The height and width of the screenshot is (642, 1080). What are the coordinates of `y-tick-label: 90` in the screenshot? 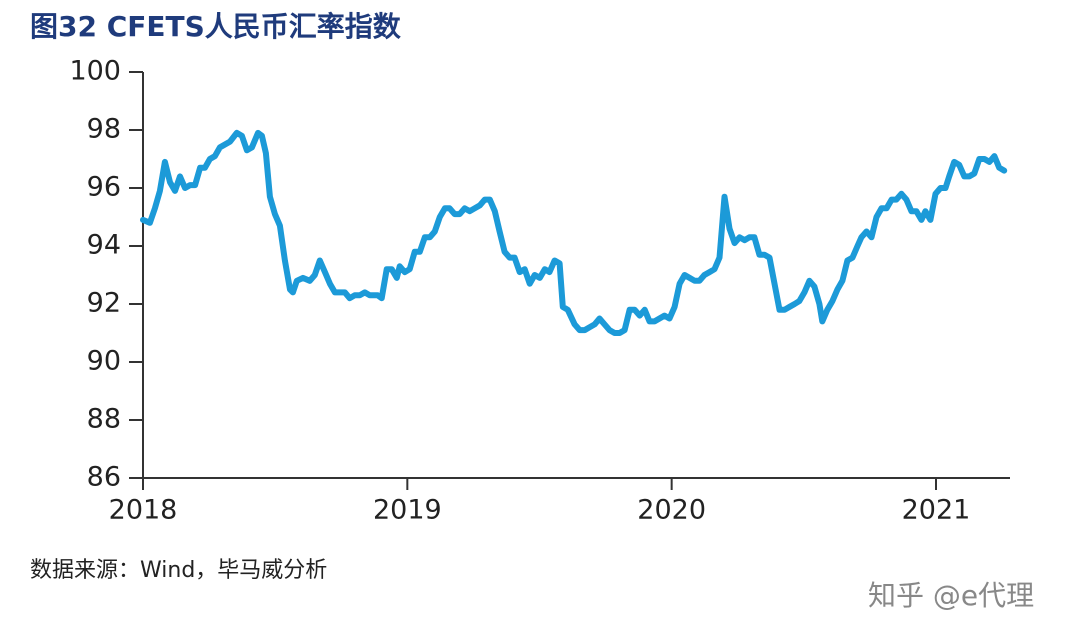 It's located at (104, 361).